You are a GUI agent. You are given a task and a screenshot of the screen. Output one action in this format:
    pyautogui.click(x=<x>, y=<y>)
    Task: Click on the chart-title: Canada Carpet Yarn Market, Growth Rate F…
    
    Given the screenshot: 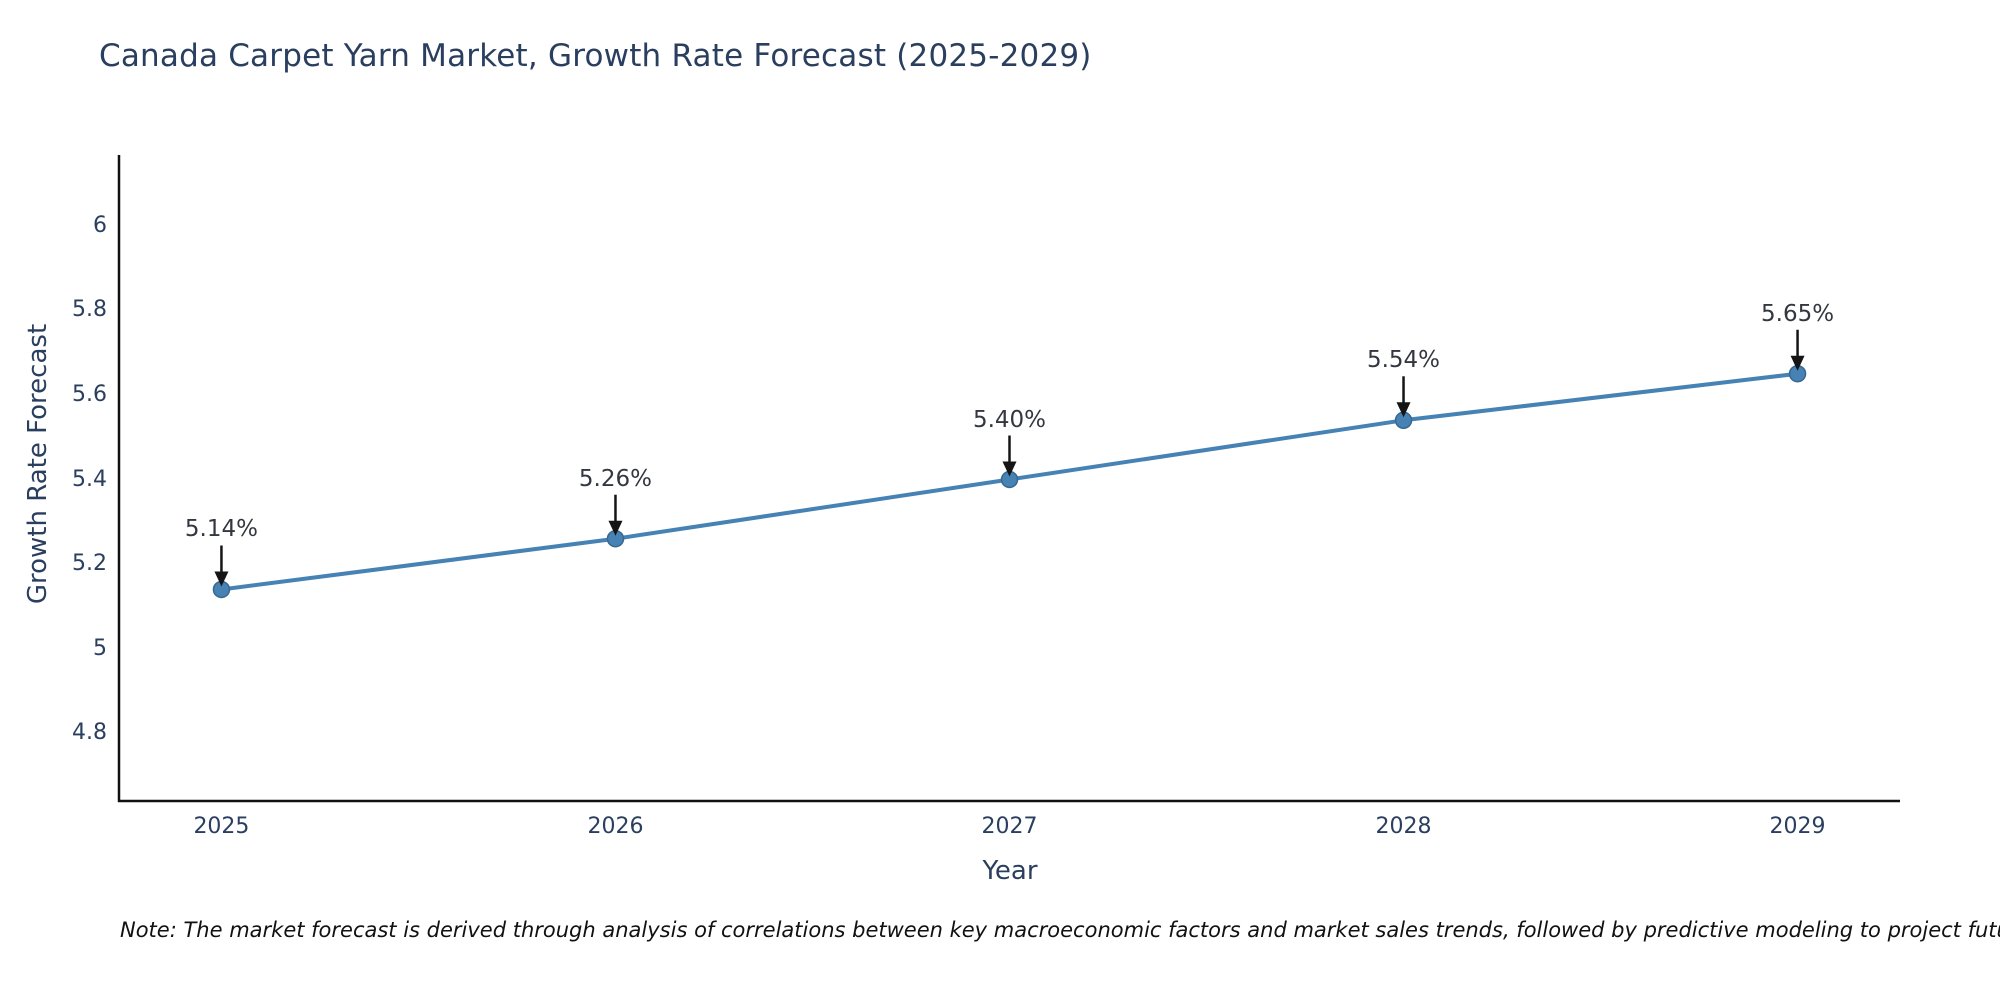 What is the action you would take?
    pyautogui.click(x=595, y=56)
    